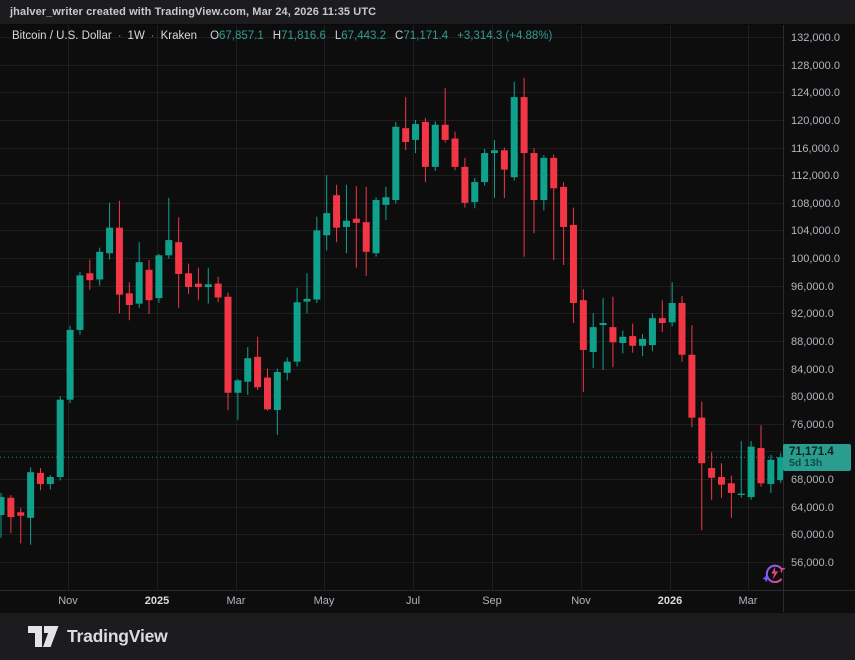 The width and height of the screenshot is (855, 660). What do you see at coordinates (812, 396) in the screenshot?
I see `price-tick-label: 80,000.0` at bounding box center [812, 396].